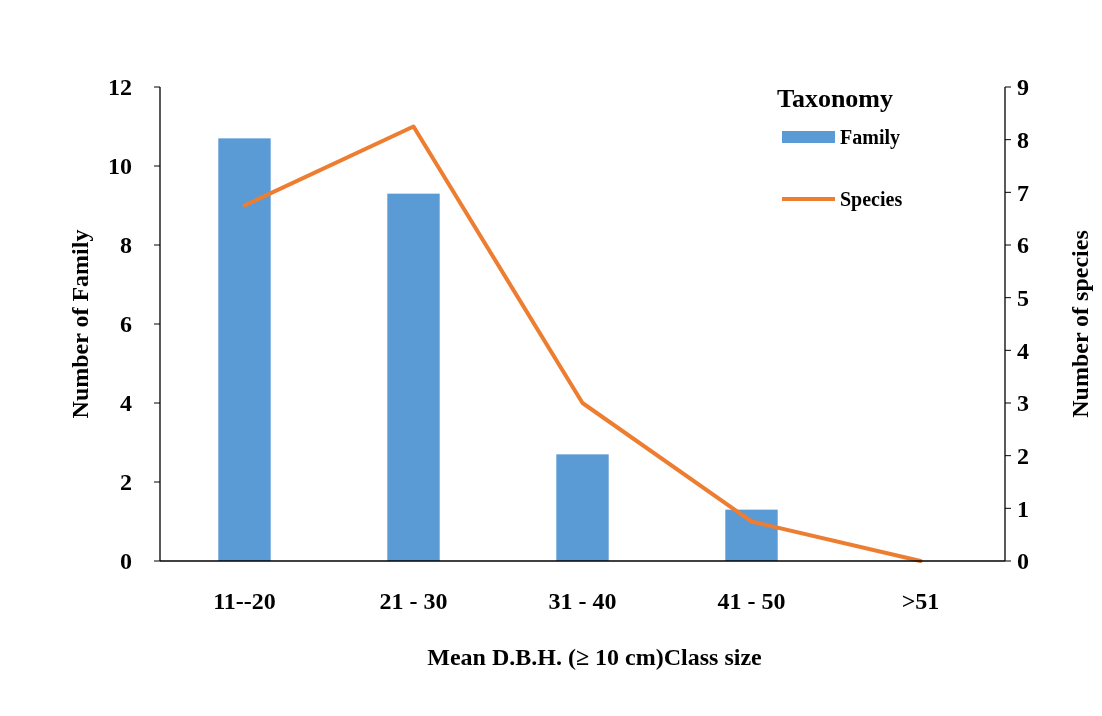 This screenshot has height=716, width=1102. What do you see at coordinates (80, 324) in the screenshot?
I see `y-axis-title: Number of Family` at bounding box center [80, 324].